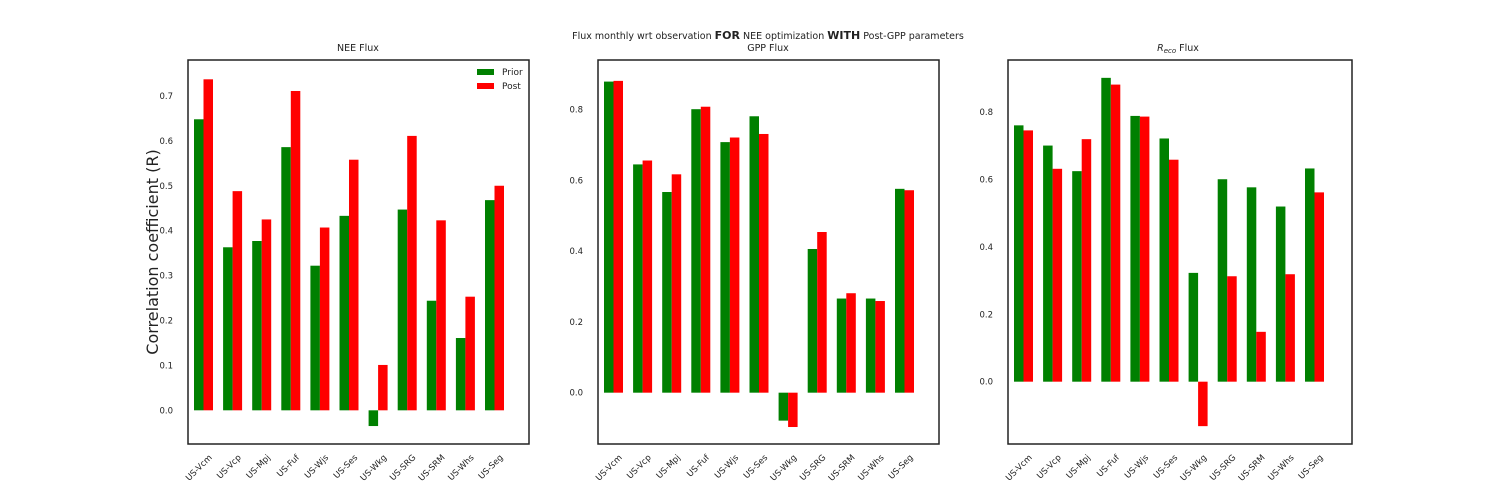 This screenshot has height=504, width=1500. Describe the element at coordinates (843, 35) in the screenshot. I see `suptitle-bold-with: WITH` at that location.